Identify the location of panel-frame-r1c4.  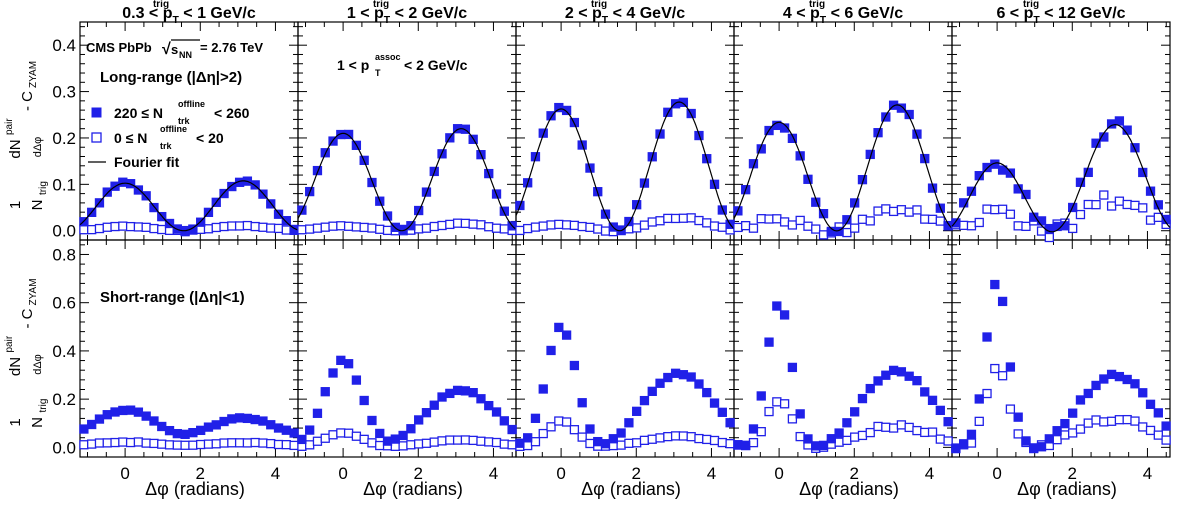
(1061, 348).